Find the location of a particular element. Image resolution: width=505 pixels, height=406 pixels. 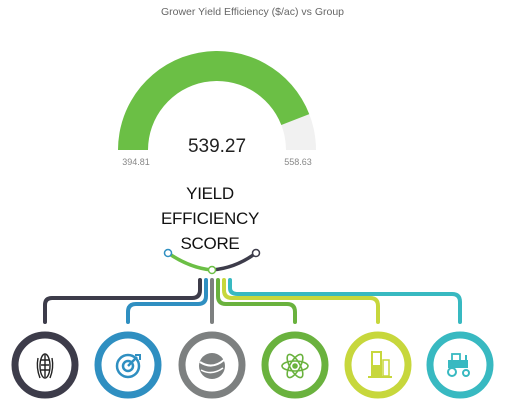

score-label-line-1: YIELD is located at coordinates (210, 193).